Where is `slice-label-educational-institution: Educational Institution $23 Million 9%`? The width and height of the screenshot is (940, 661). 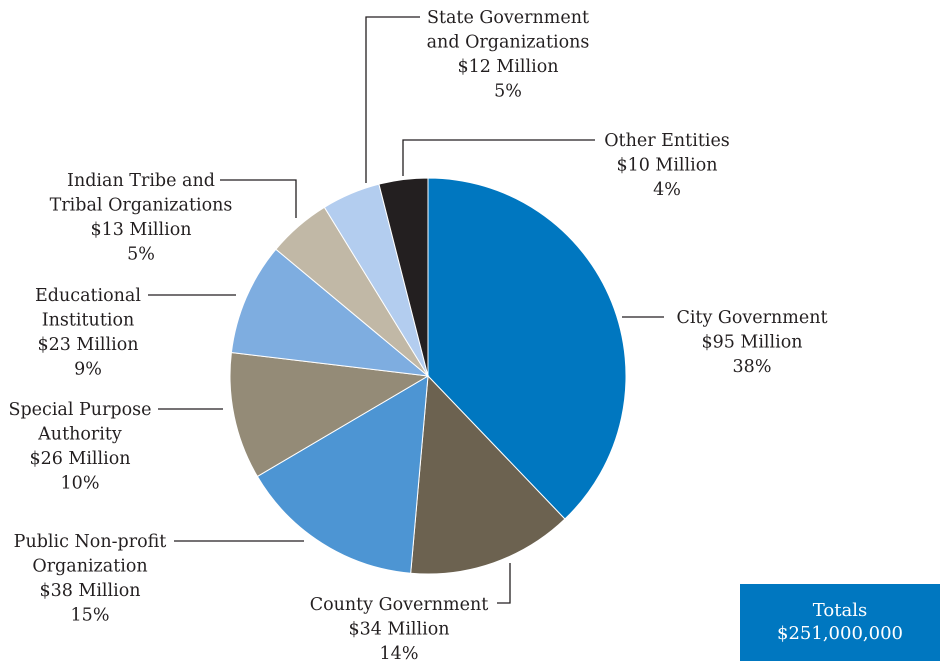 slice-label-educational-institution: Educational Institution $23 Million 9% is located at coordinates (88, 333).